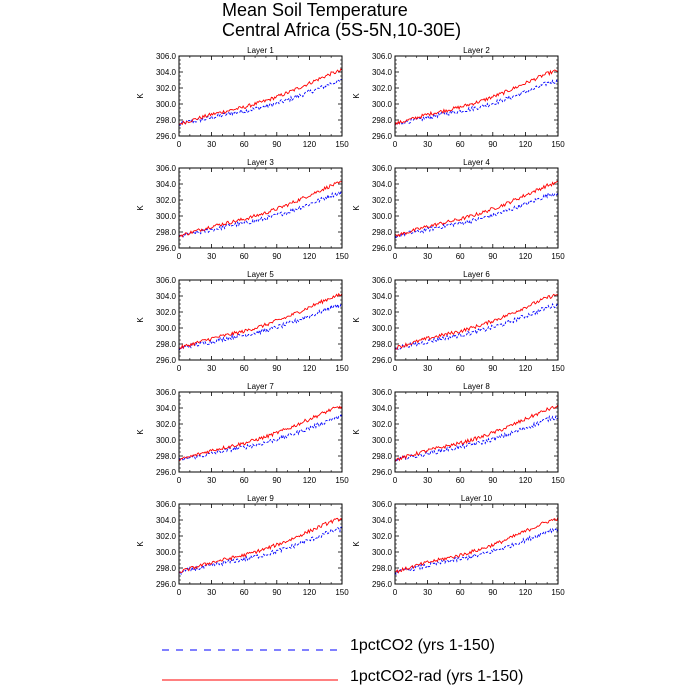 This screenshot has height=700, width=700. I want to click on legend-swatch-solid, so click(250, 680).